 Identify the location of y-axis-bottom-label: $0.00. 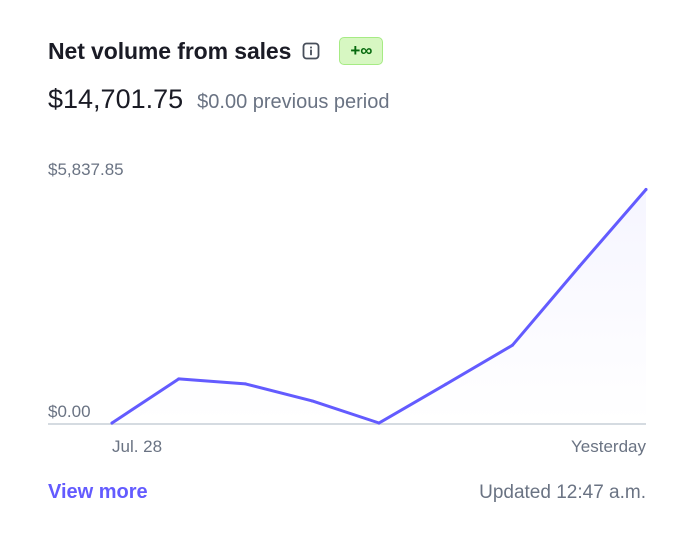
(69, 411).